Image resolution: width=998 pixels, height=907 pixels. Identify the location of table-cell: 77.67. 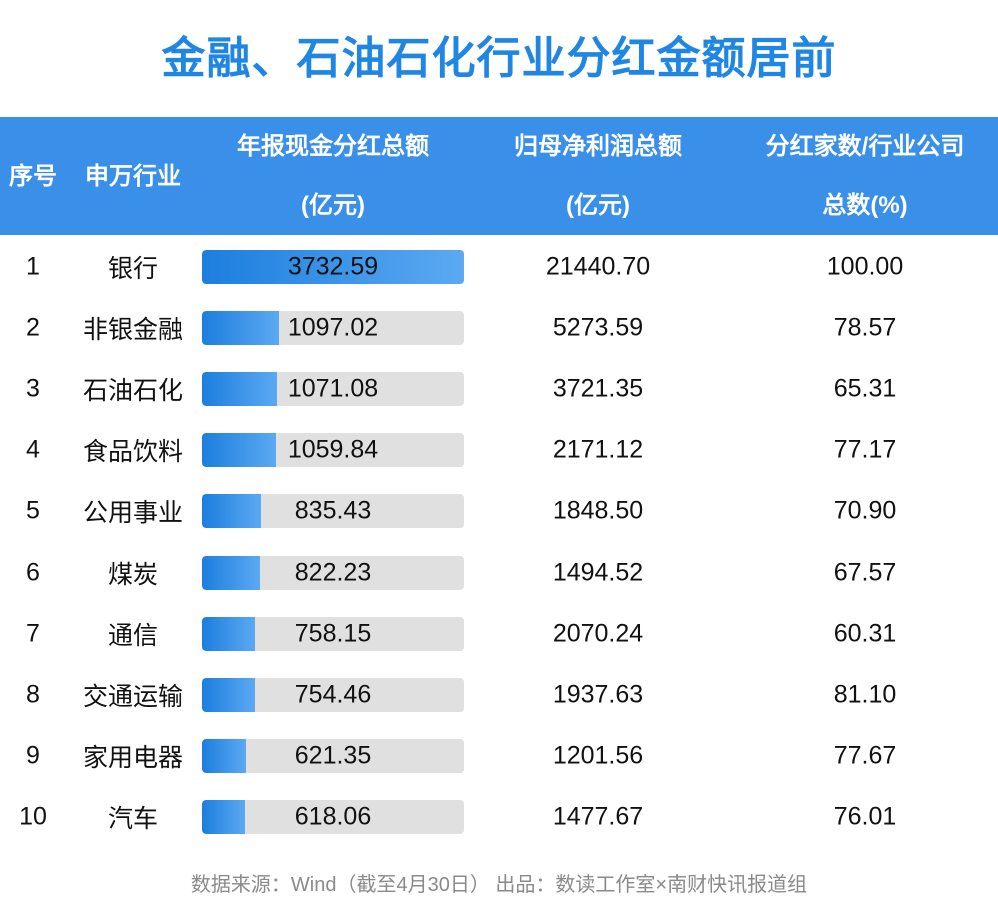
(865, 755).